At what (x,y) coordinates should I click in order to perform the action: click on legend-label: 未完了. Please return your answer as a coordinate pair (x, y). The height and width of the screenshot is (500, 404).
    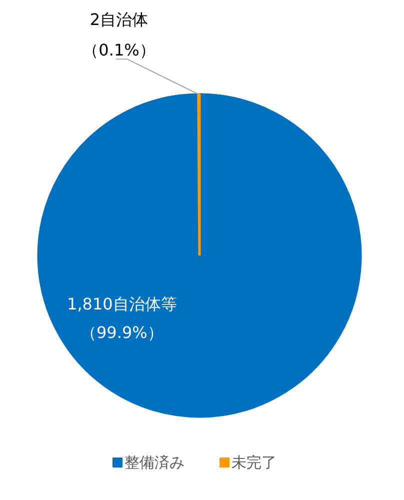
    Looking at the image, I should click on (254, 463).